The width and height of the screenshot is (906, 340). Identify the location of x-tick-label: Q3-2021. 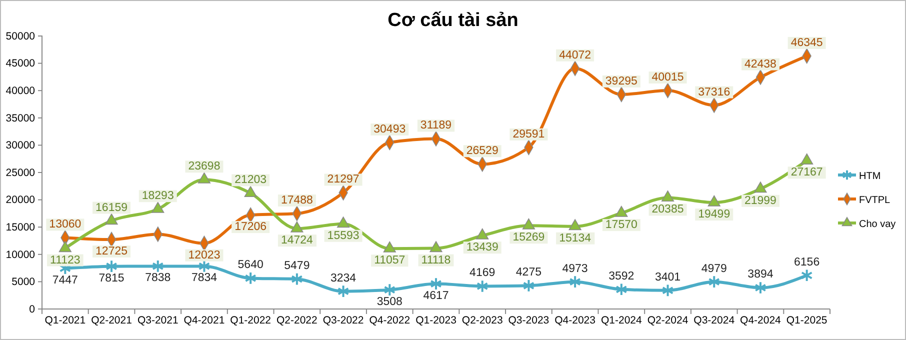
(157, 320).